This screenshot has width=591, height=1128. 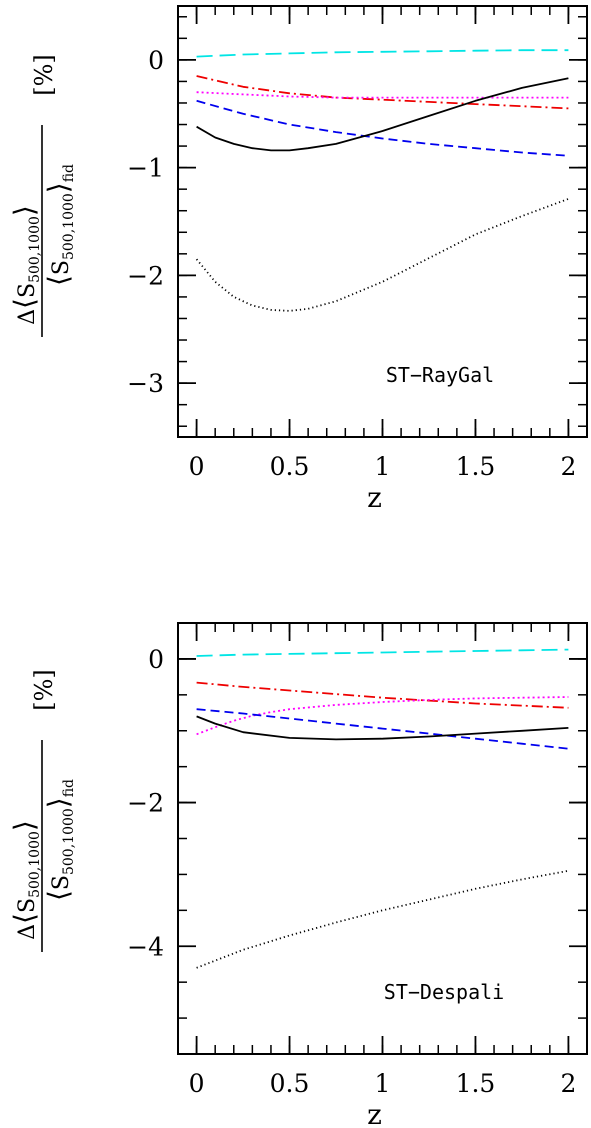 I want to click on series-group, so click(x=382, y=180).